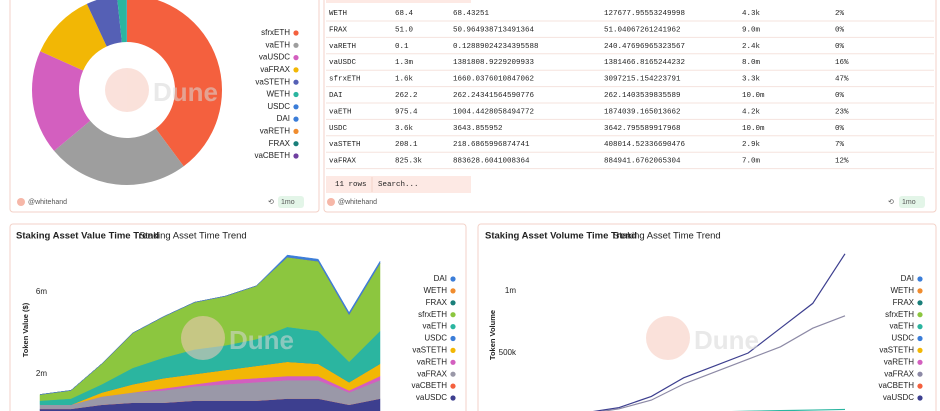 This screenshot has height=411, width=940. Describe the element at coordinates (642, 80) in the screenshot. I see `table-cell: 3097215.154223791` at that location.